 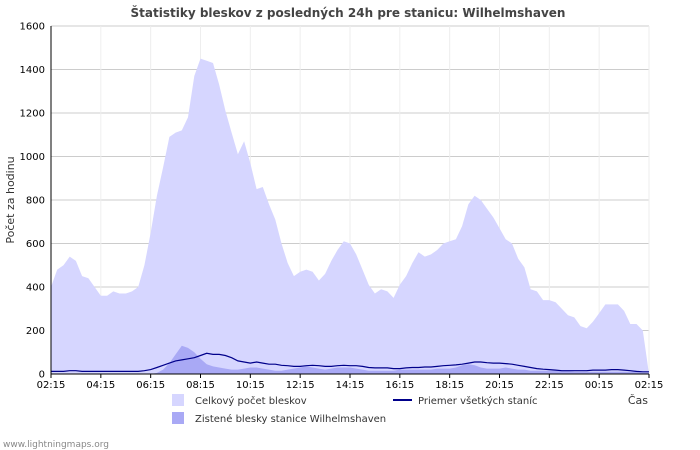 What do you see at coordinates (638, 400) in the screenshot?
I see `x-axis-label: Čas` at bounding box center [638, 400].